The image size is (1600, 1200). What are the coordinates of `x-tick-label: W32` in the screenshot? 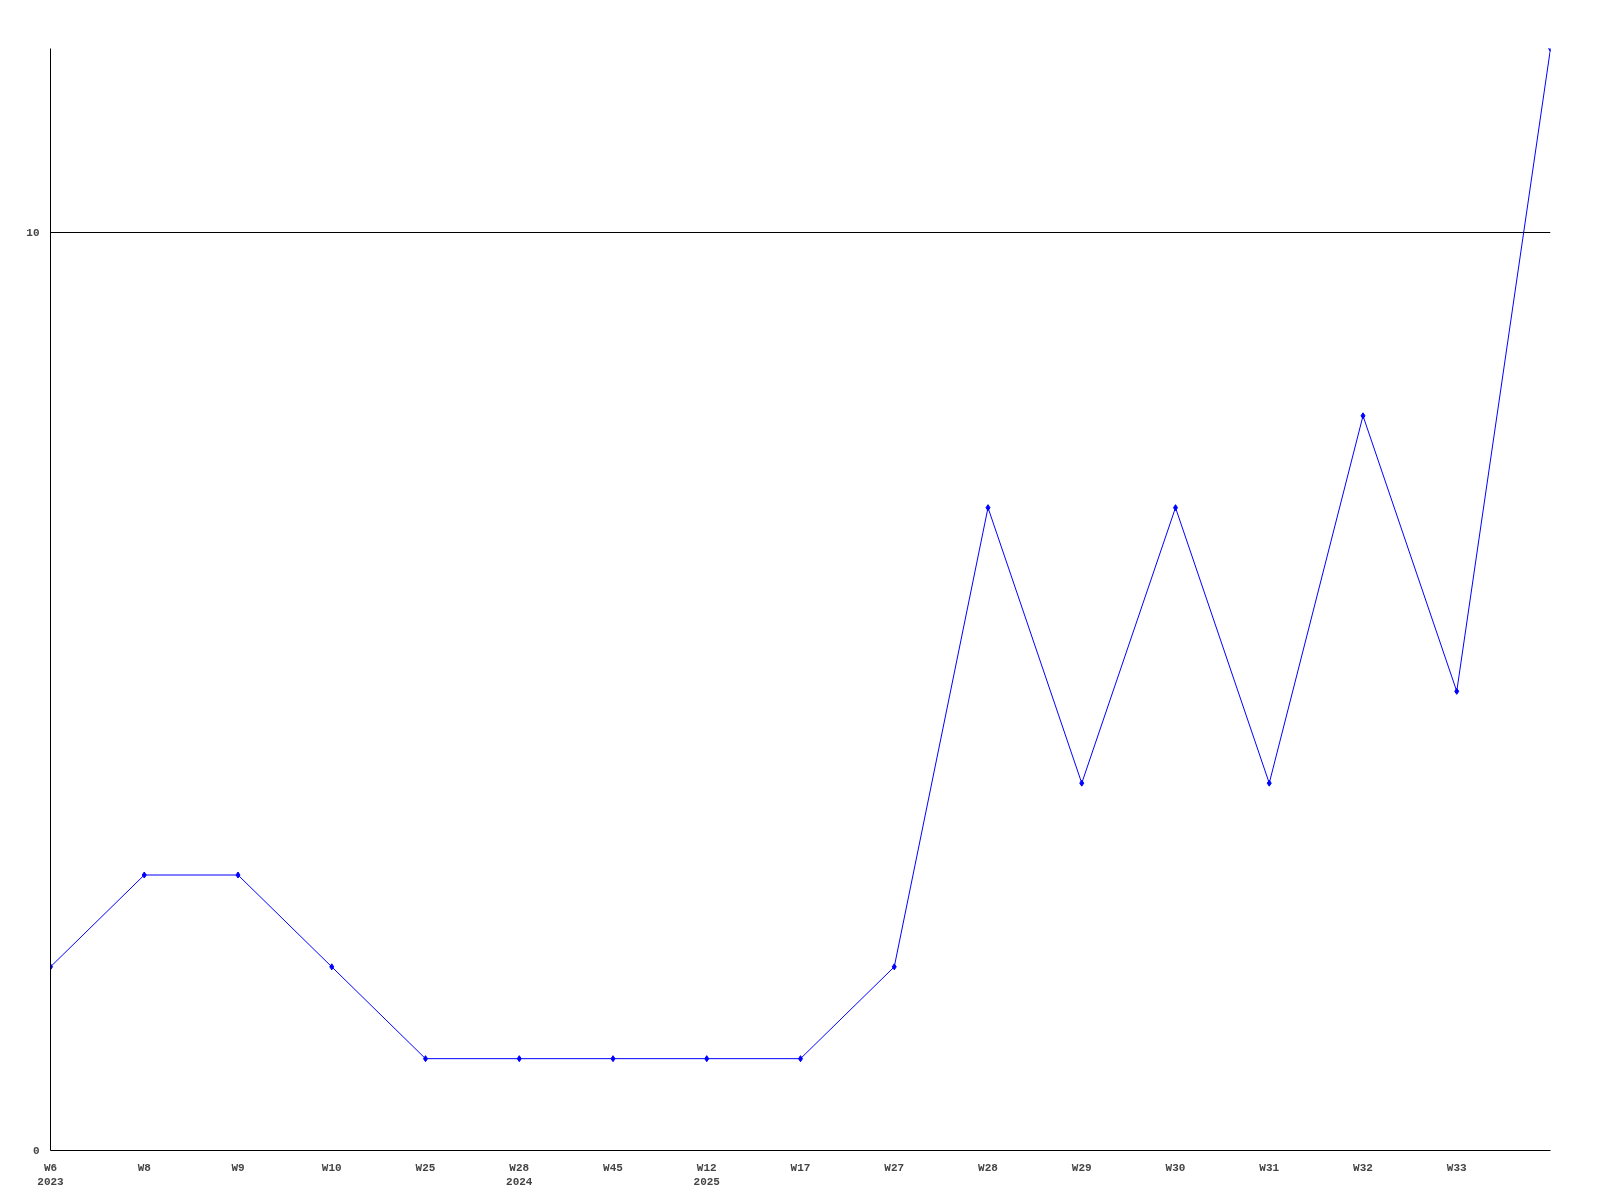 It's located at (1363, 1167).